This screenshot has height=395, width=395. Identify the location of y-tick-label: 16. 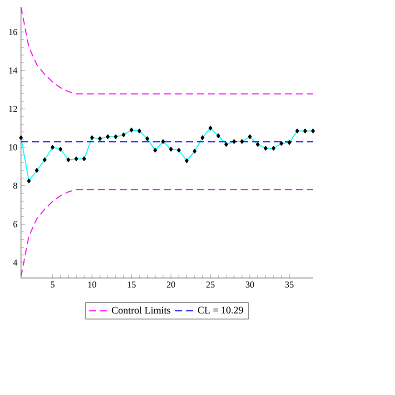
(13, 32).